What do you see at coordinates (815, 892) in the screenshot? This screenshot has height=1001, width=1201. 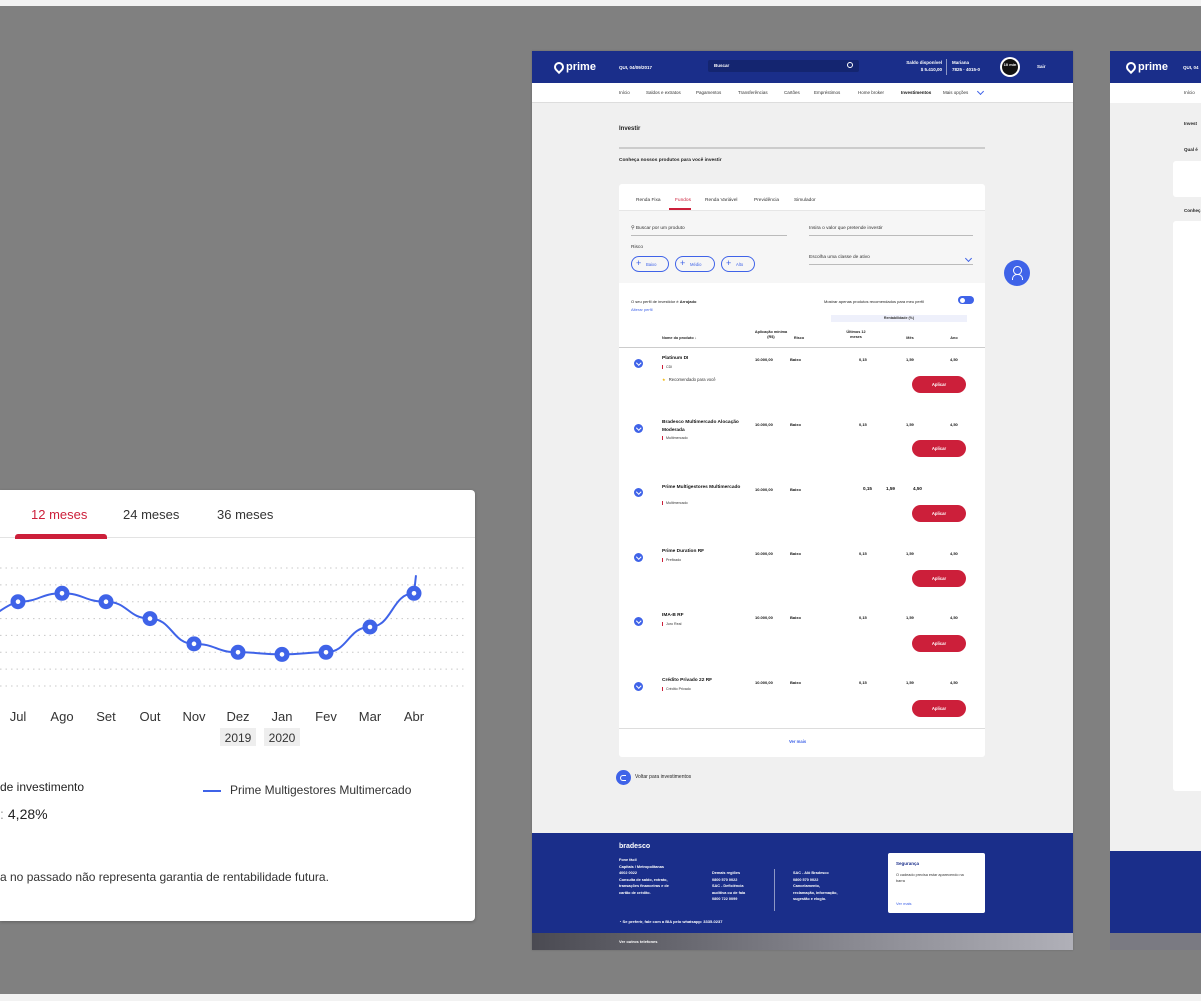 I see `footer-text: reclamação, informação,` at bounding box center [815, 892].